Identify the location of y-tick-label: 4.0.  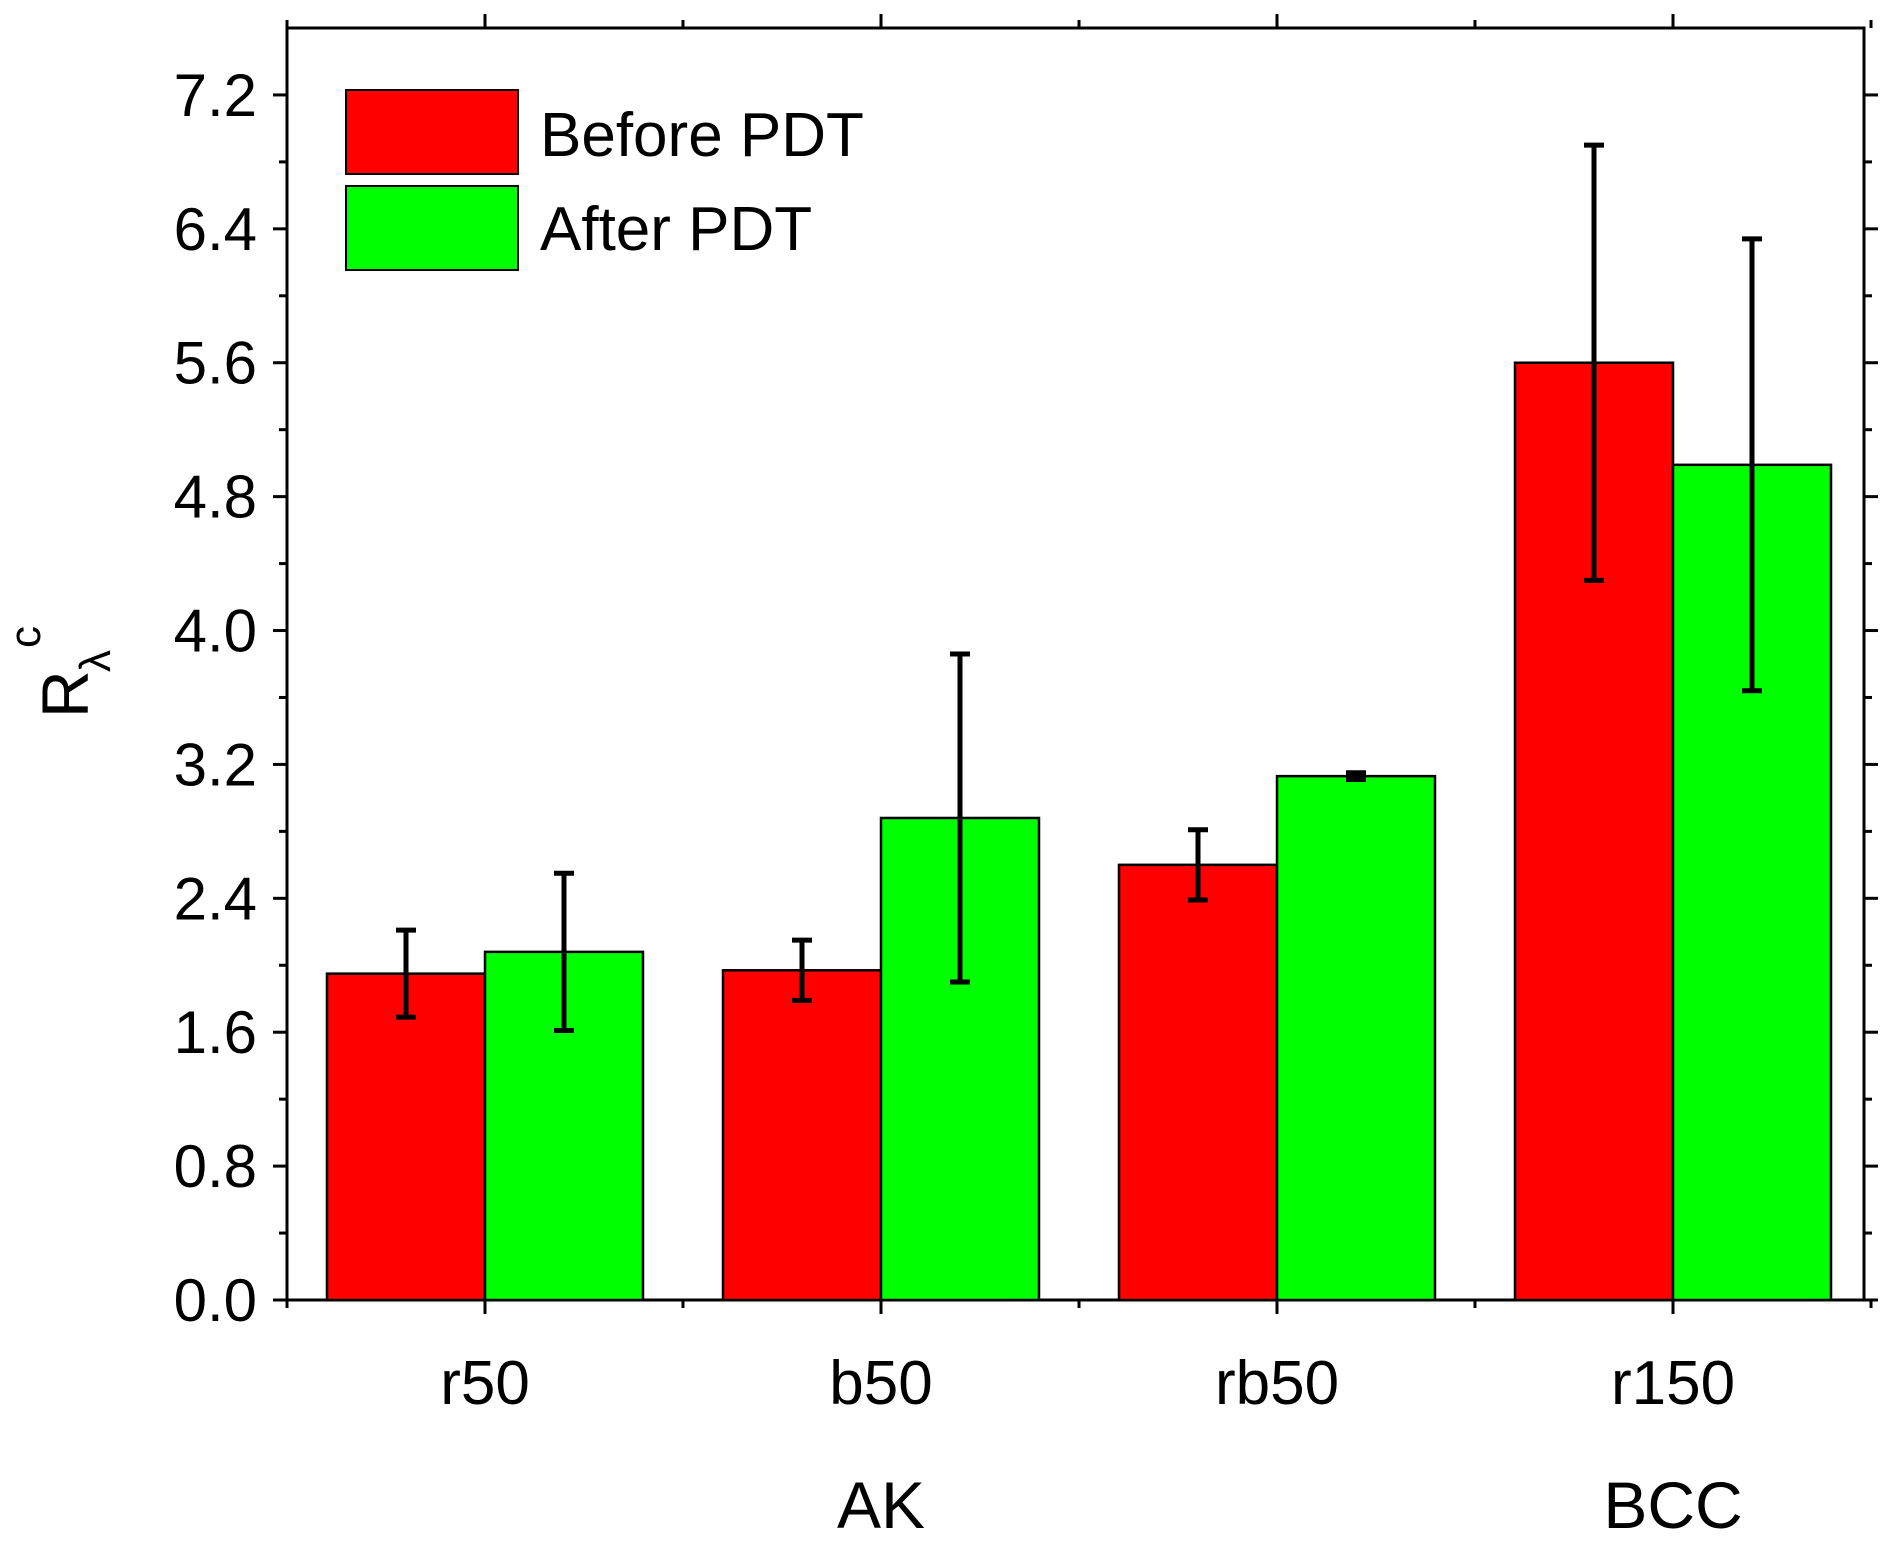
(215, 631).